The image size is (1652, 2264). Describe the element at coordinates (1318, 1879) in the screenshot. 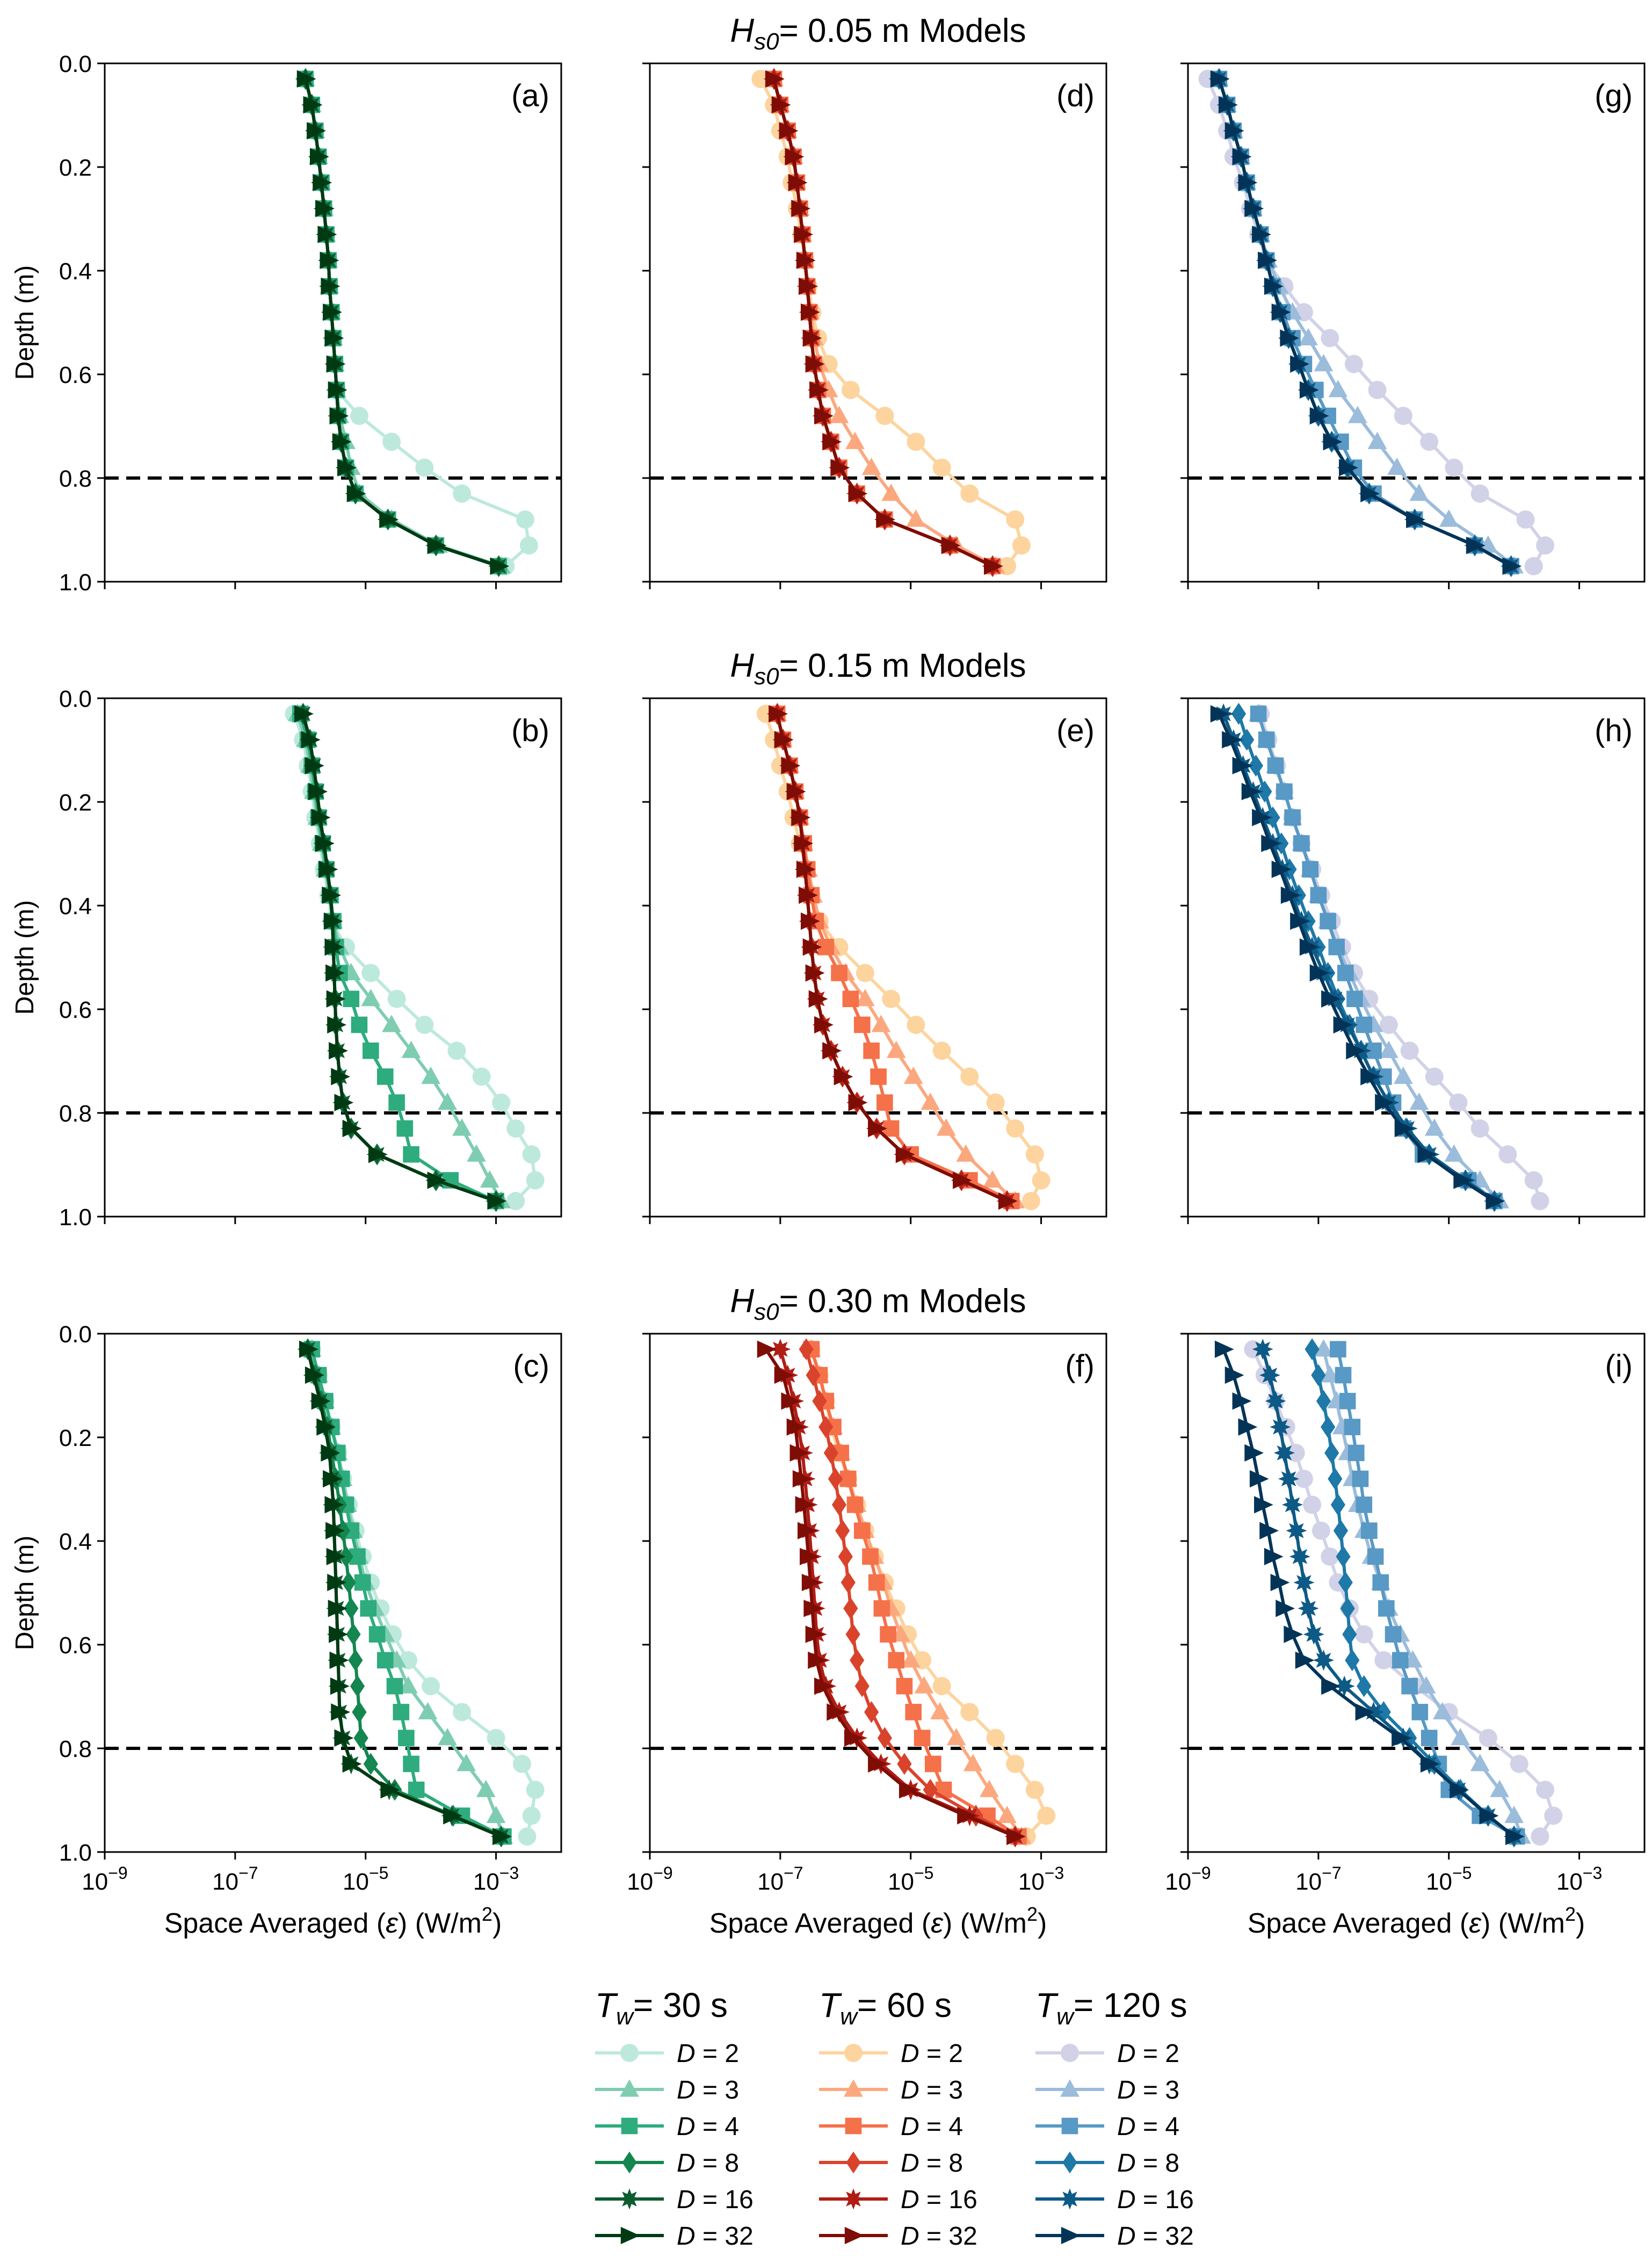

I see `x-tick-label: 10⁻⁷` at that location.